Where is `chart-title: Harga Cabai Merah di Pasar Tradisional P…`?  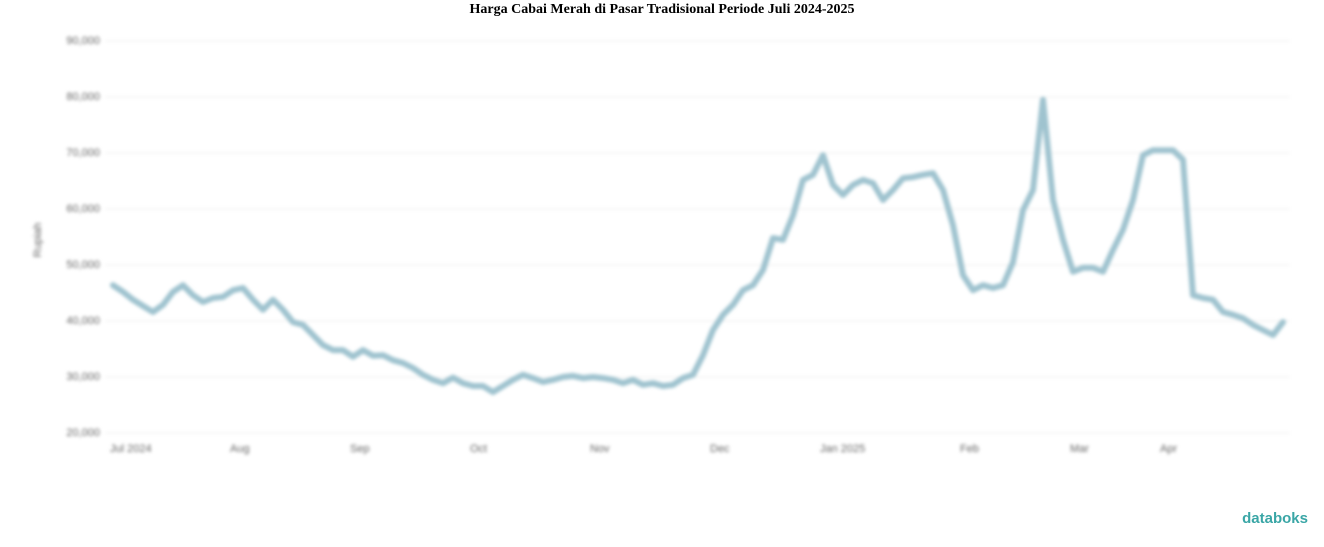 chart-title: Harga Cabai Merah di Pasar Tradisional P… is located at coordinates (662, 9).